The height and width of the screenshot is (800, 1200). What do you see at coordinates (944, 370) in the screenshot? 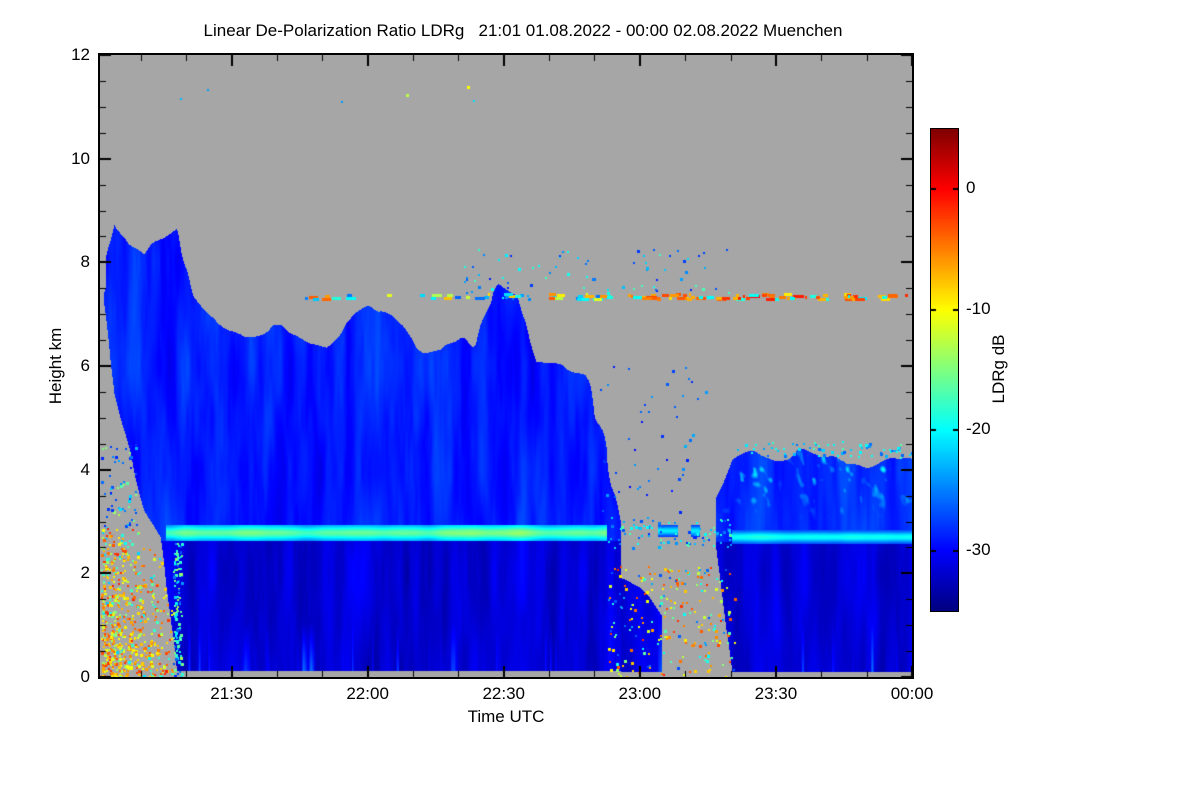
I see `colorbar` at bounding box center [944, 370].